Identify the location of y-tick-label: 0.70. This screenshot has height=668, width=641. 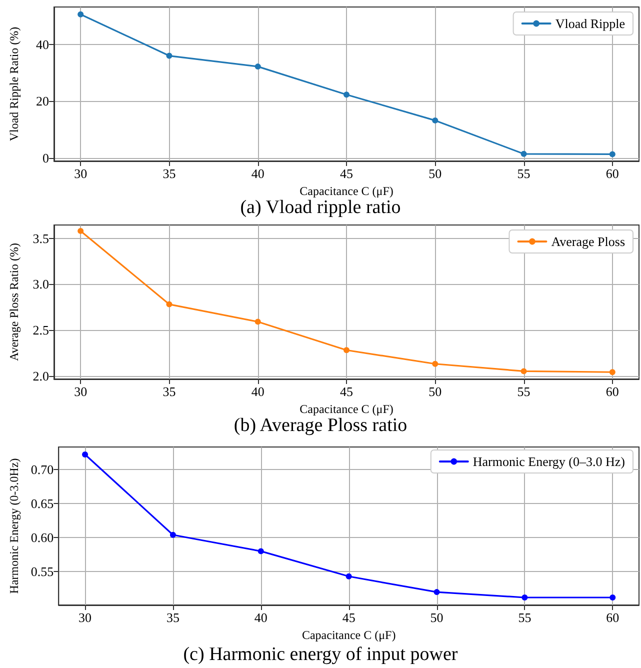
(42, 469).